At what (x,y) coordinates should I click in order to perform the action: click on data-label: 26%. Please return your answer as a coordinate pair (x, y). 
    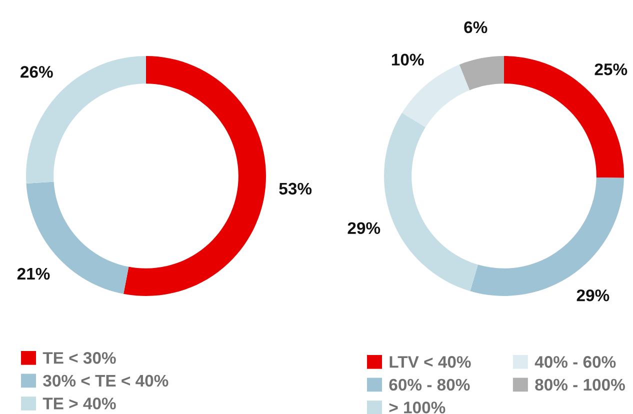
    Looking at the image, I should click on (36, 72).